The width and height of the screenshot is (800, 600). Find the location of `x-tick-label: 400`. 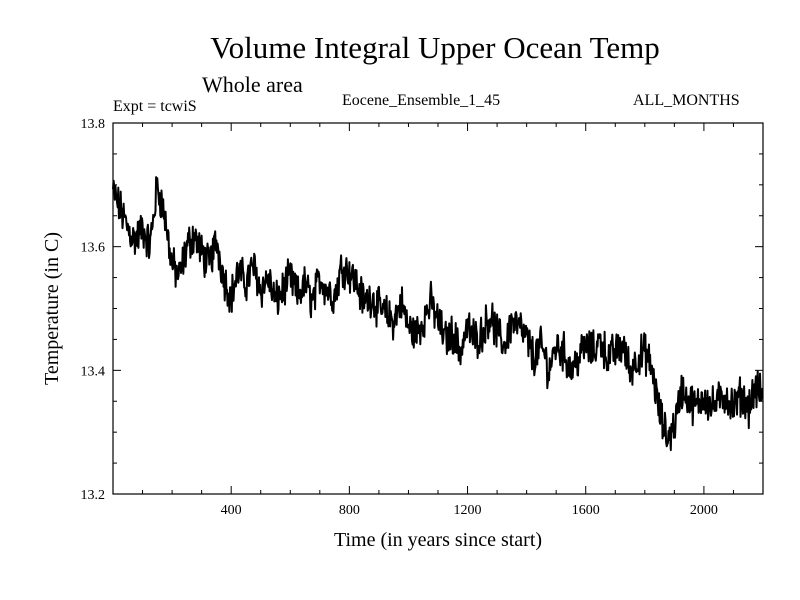

x-tick-label: 400 is located at coordinates (231, 510).